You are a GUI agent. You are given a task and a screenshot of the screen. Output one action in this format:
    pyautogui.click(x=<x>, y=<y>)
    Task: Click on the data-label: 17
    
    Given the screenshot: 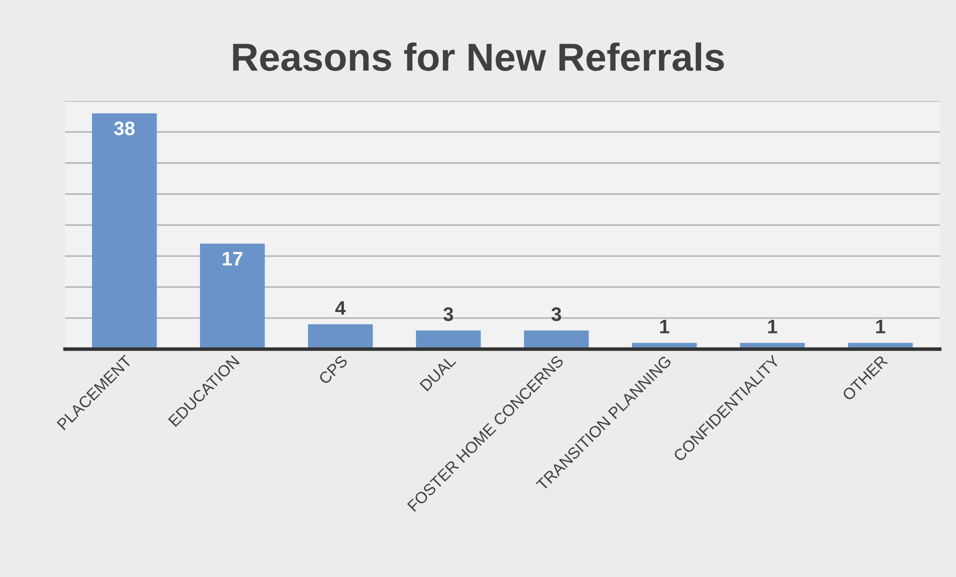 What is the action you would take?
    pyautogui.click(x=232, y=259)
    